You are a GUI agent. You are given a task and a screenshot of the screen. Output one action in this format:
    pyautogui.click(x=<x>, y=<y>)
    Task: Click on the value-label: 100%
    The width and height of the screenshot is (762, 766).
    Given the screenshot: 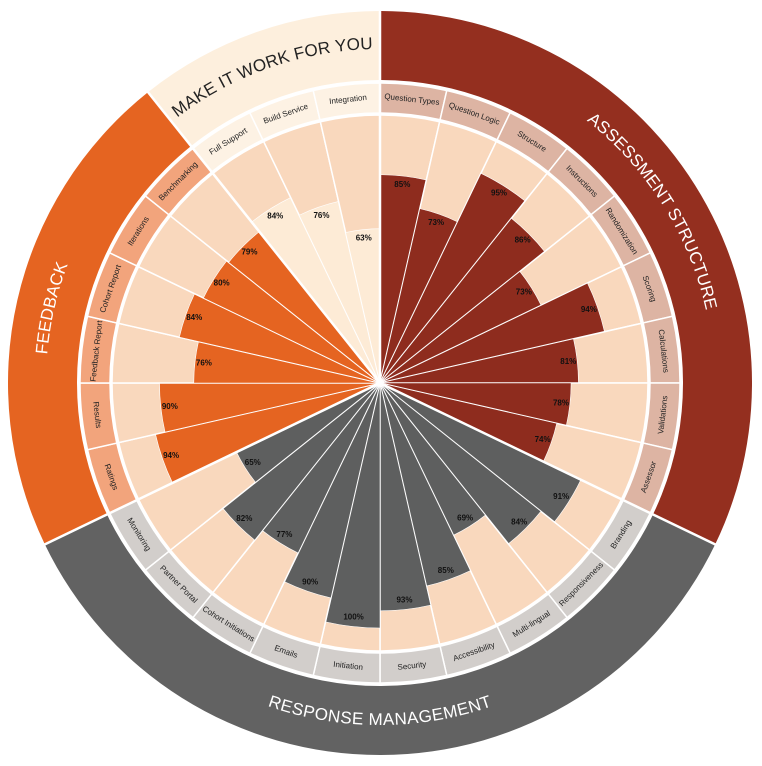 What is the action you would take?
    pyautogui.click(x=353, y=617)
    